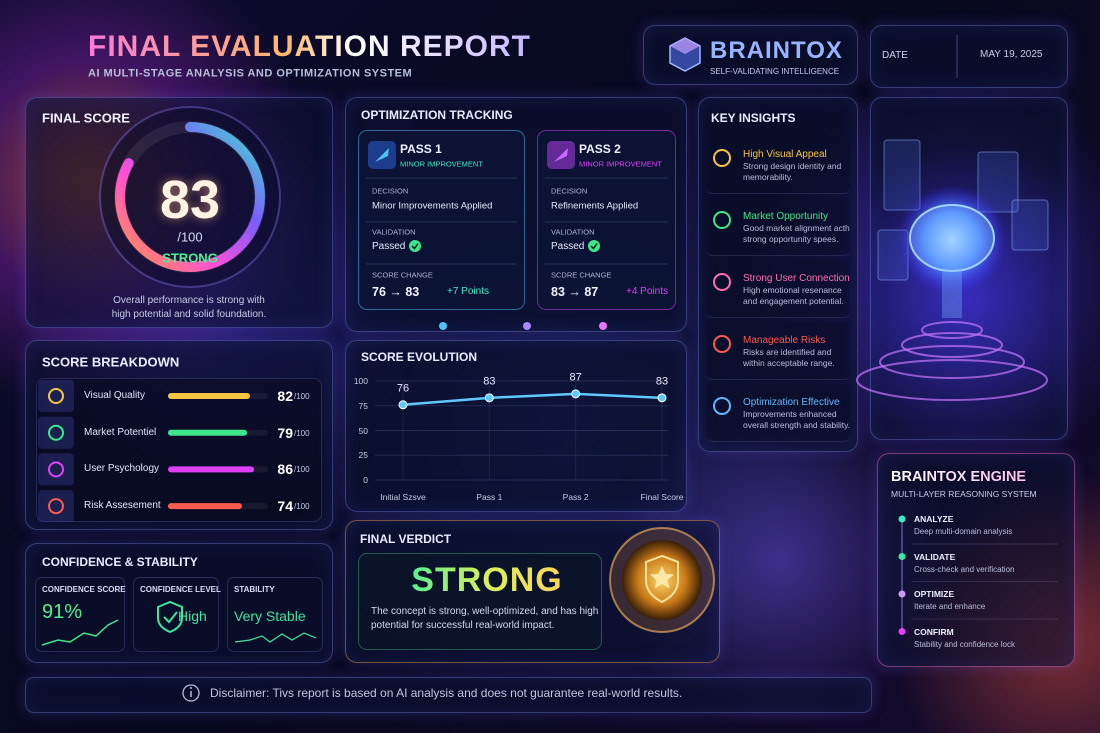 This screenshot has width=1100, height=733. What do you see at coordinates (285, 469) in the screenshot?
I see `breakdown-score: 86` at bounding box center [285, 469].